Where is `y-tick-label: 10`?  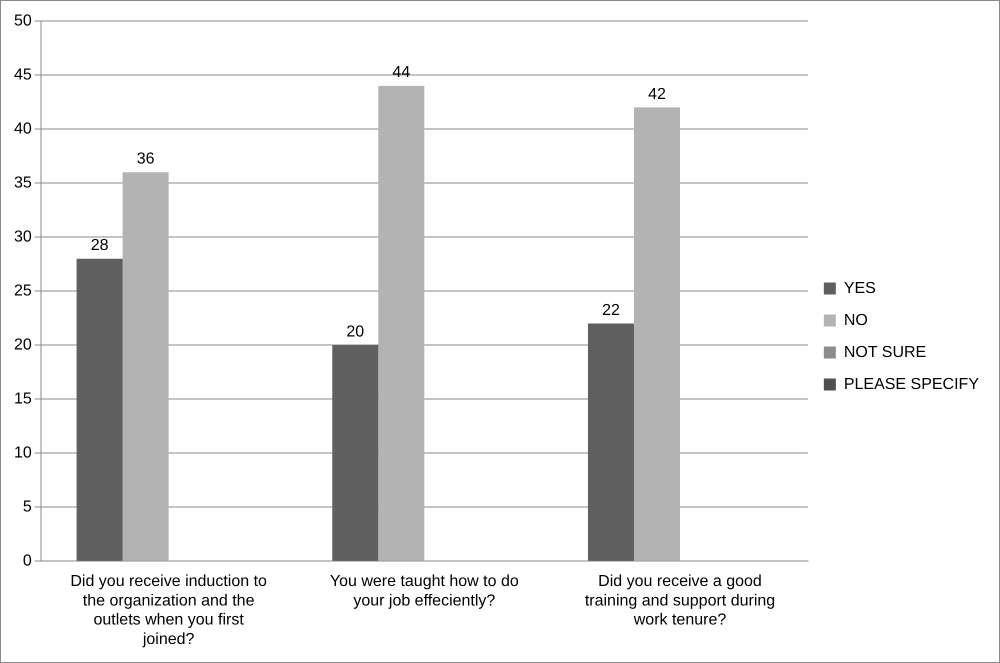
y-tick-label: 10 is located at coordinates (23, 453).